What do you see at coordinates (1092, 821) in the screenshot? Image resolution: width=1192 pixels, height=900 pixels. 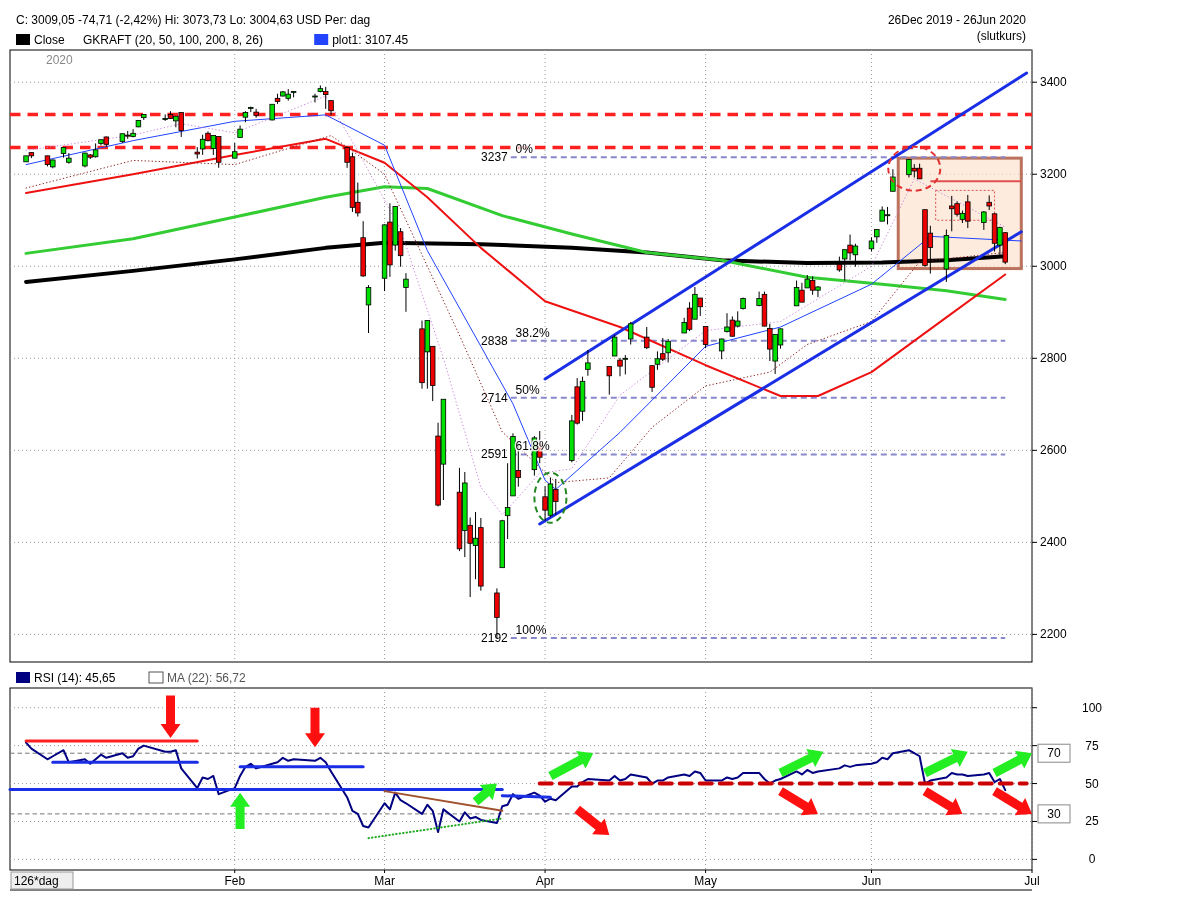 I see `y-tick-label: 25` at bounding box center [1092, 821].